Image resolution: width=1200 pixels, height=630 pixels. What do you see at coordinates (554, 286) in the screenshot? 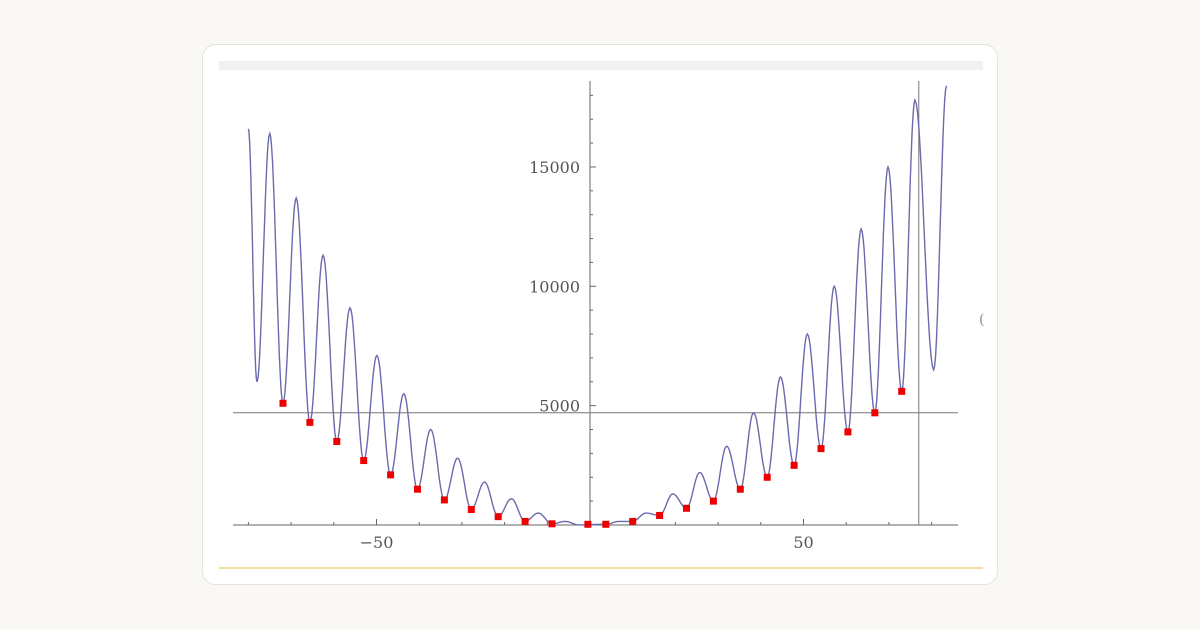
I see `y-tick-label: 10000` at bounding box center [554, 286].